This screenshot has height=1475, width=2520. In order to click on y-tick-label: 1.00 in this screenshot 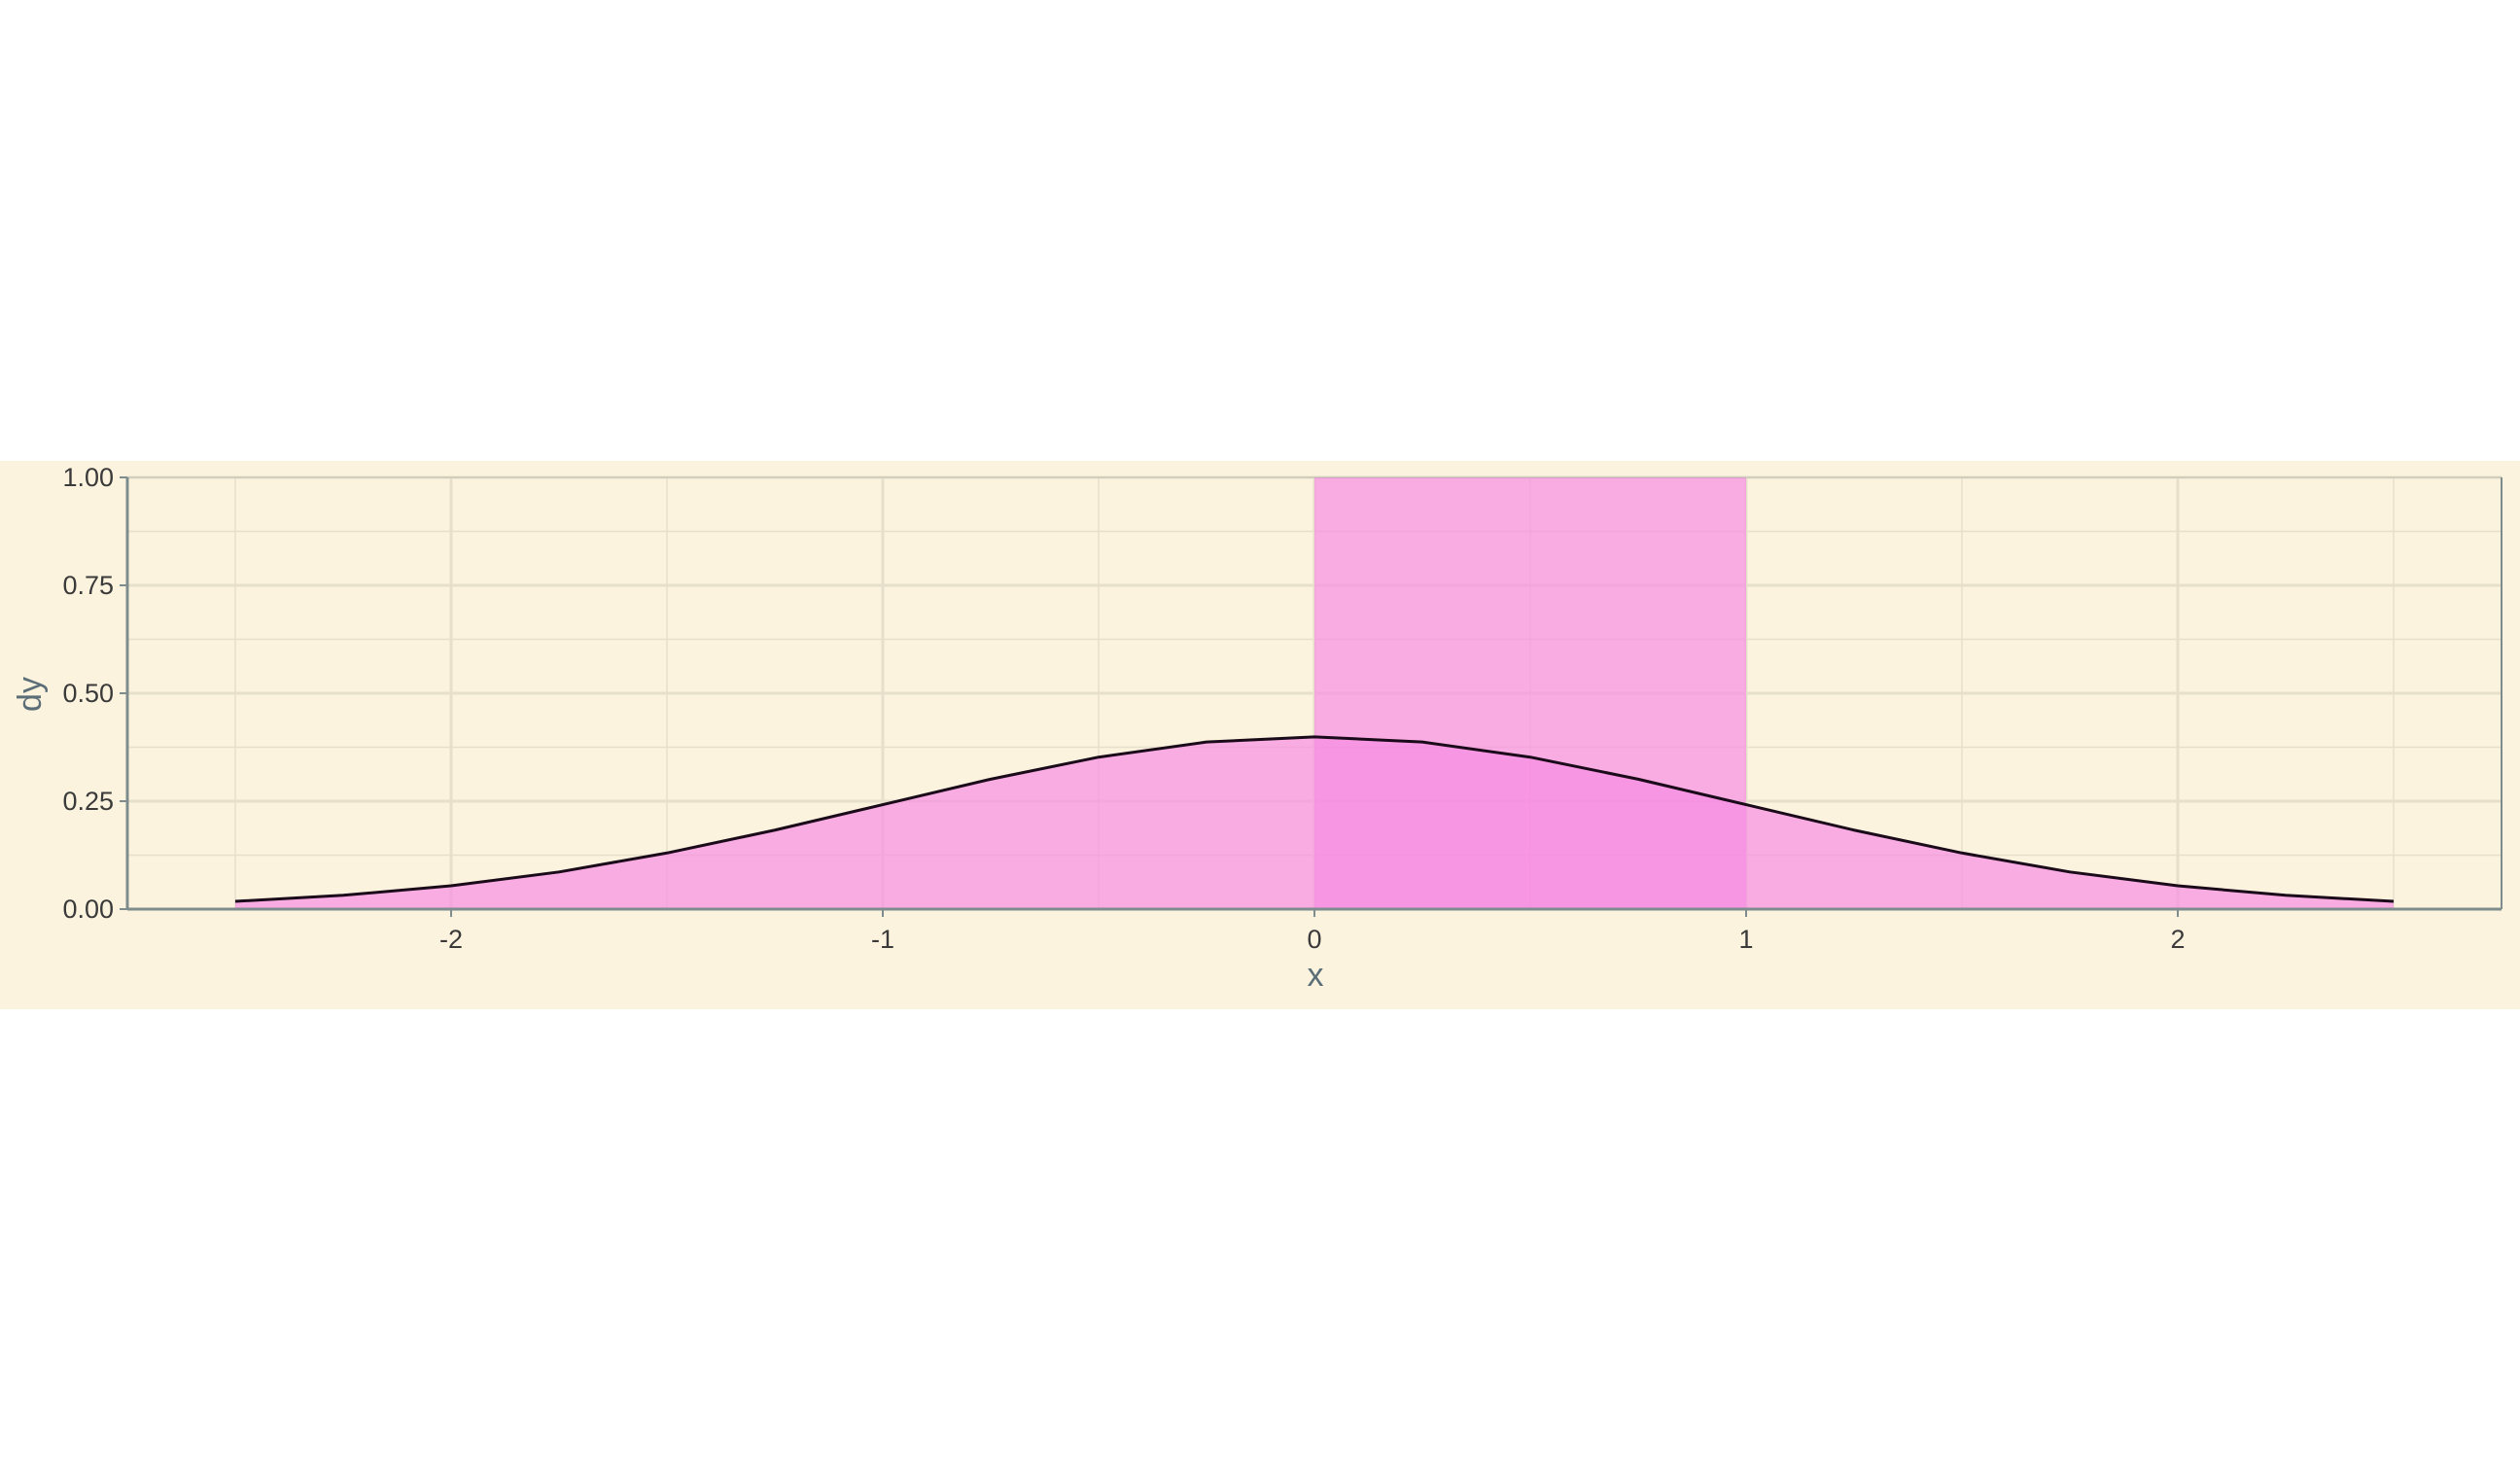, I will do `click(88, 477)`.